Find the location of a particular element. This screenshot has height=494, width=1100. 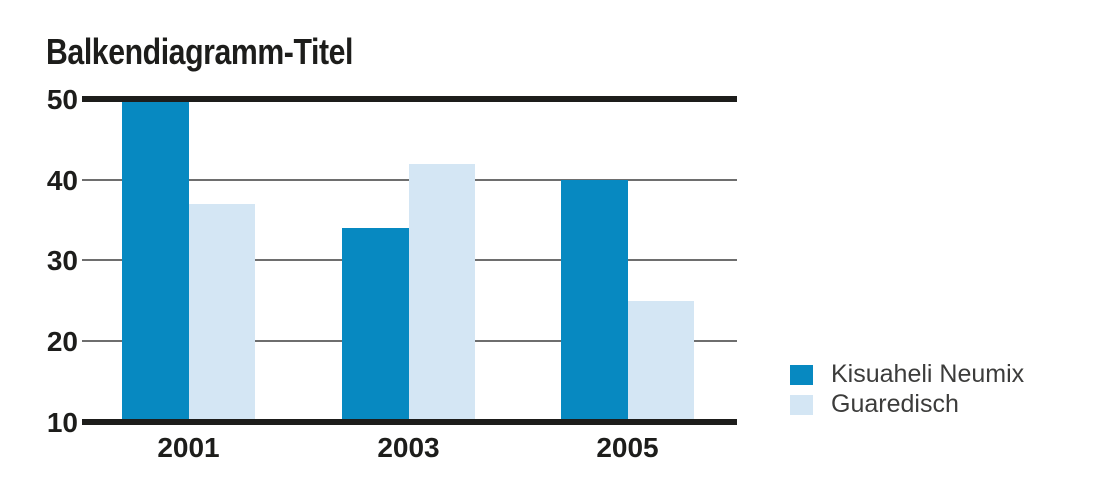

bar-2005-kisuaheli-neumix is located at coordinates (594, 300).